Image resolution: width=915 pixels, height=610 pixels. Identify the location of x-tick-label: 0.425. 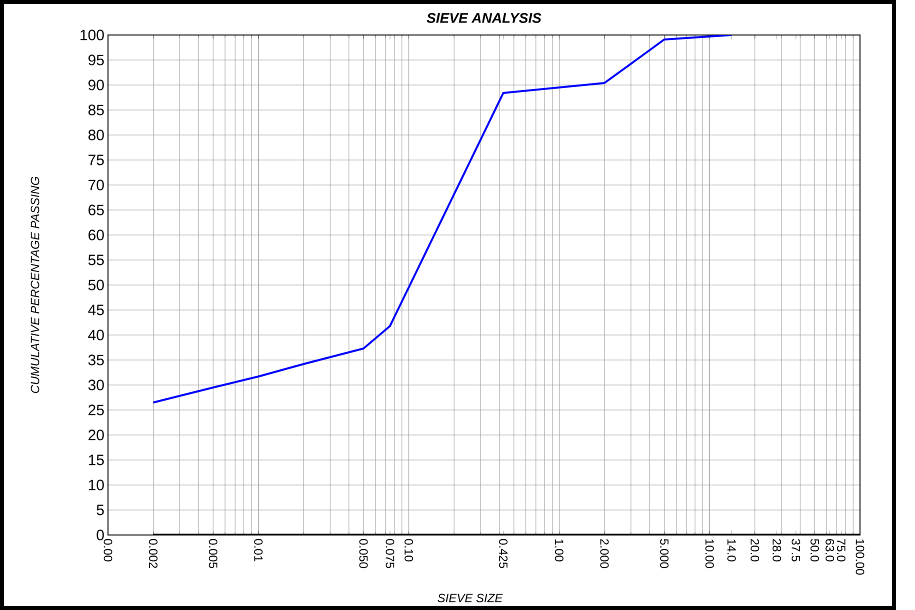
(503, 553).